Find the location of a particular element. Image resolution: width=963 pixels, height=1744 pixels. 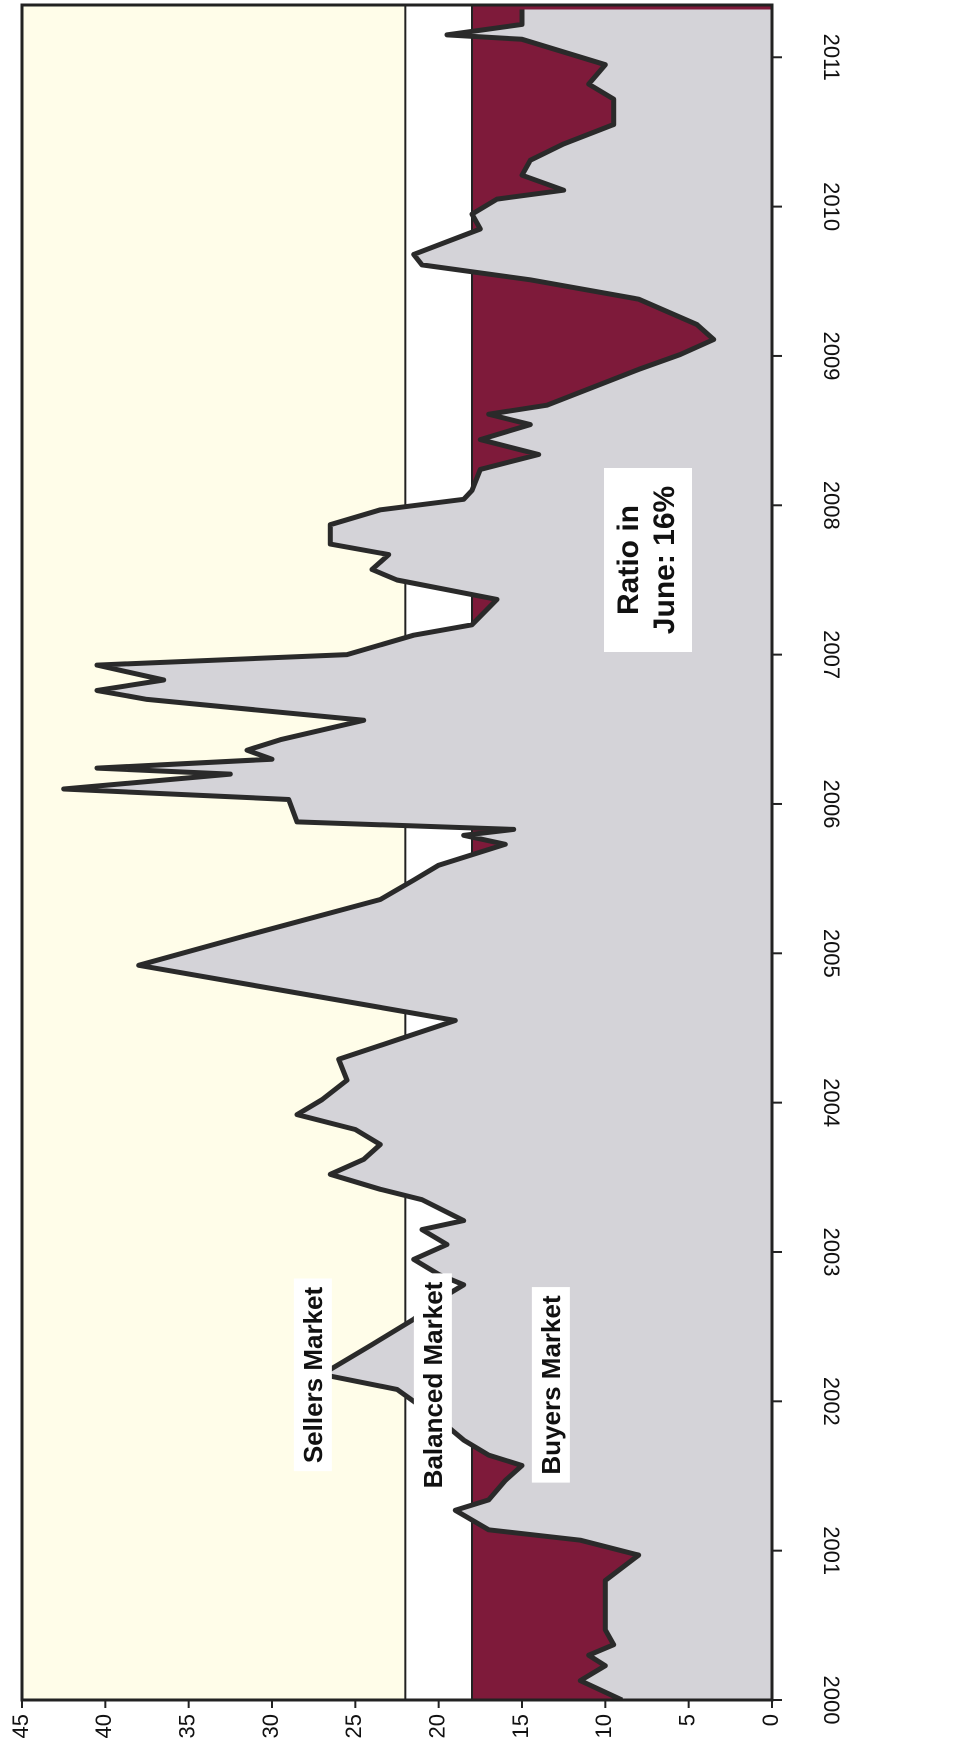

x-tick-label: 2001 is located at coordinates (831, 1550).